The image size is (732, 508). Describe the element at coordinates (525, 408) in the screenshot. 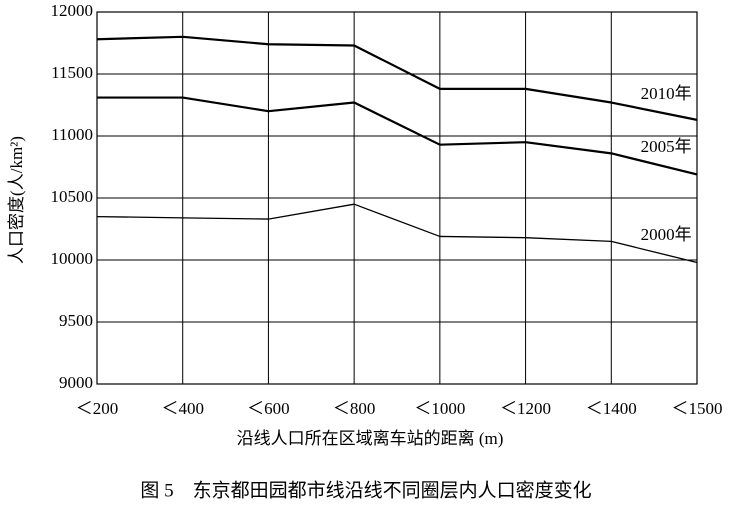

I see `x-tick-label: ＜1200` at that location.